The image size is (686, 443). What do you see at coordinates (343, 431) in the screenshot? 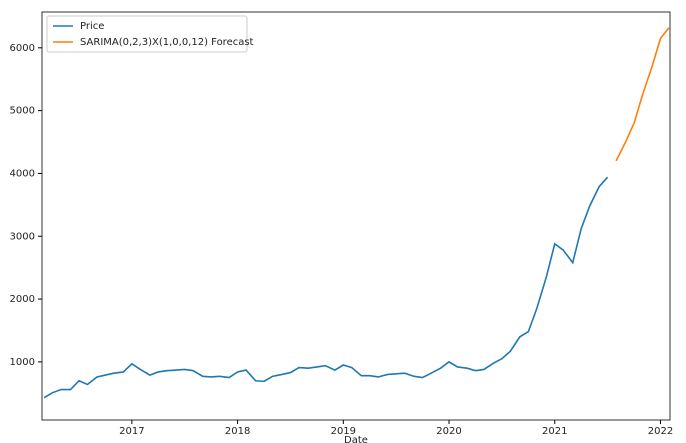
I see `x-tick-label: 2019` at bounding box center [343, 431].